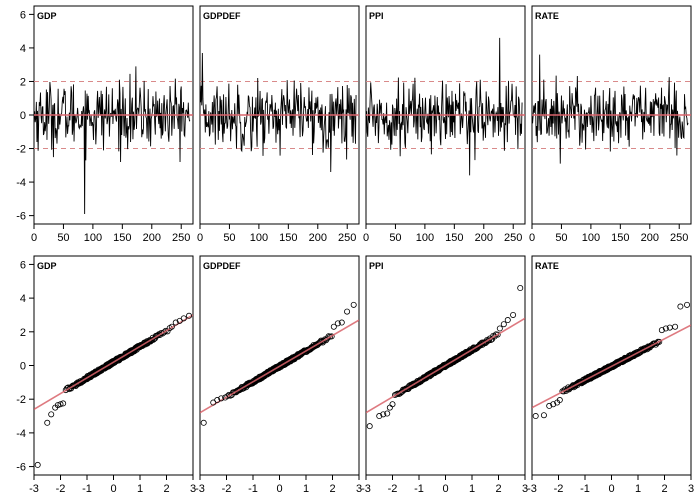  Describe the element at coordinates (376, 16) in the screenshot. I see `panel-title: PPI` at that location.